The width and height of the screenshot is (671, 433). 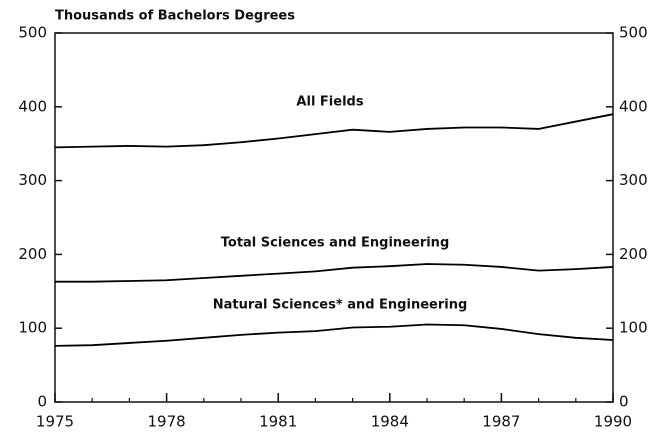 I want to click on y-tick-label: 200, so click(x=32, y=254).